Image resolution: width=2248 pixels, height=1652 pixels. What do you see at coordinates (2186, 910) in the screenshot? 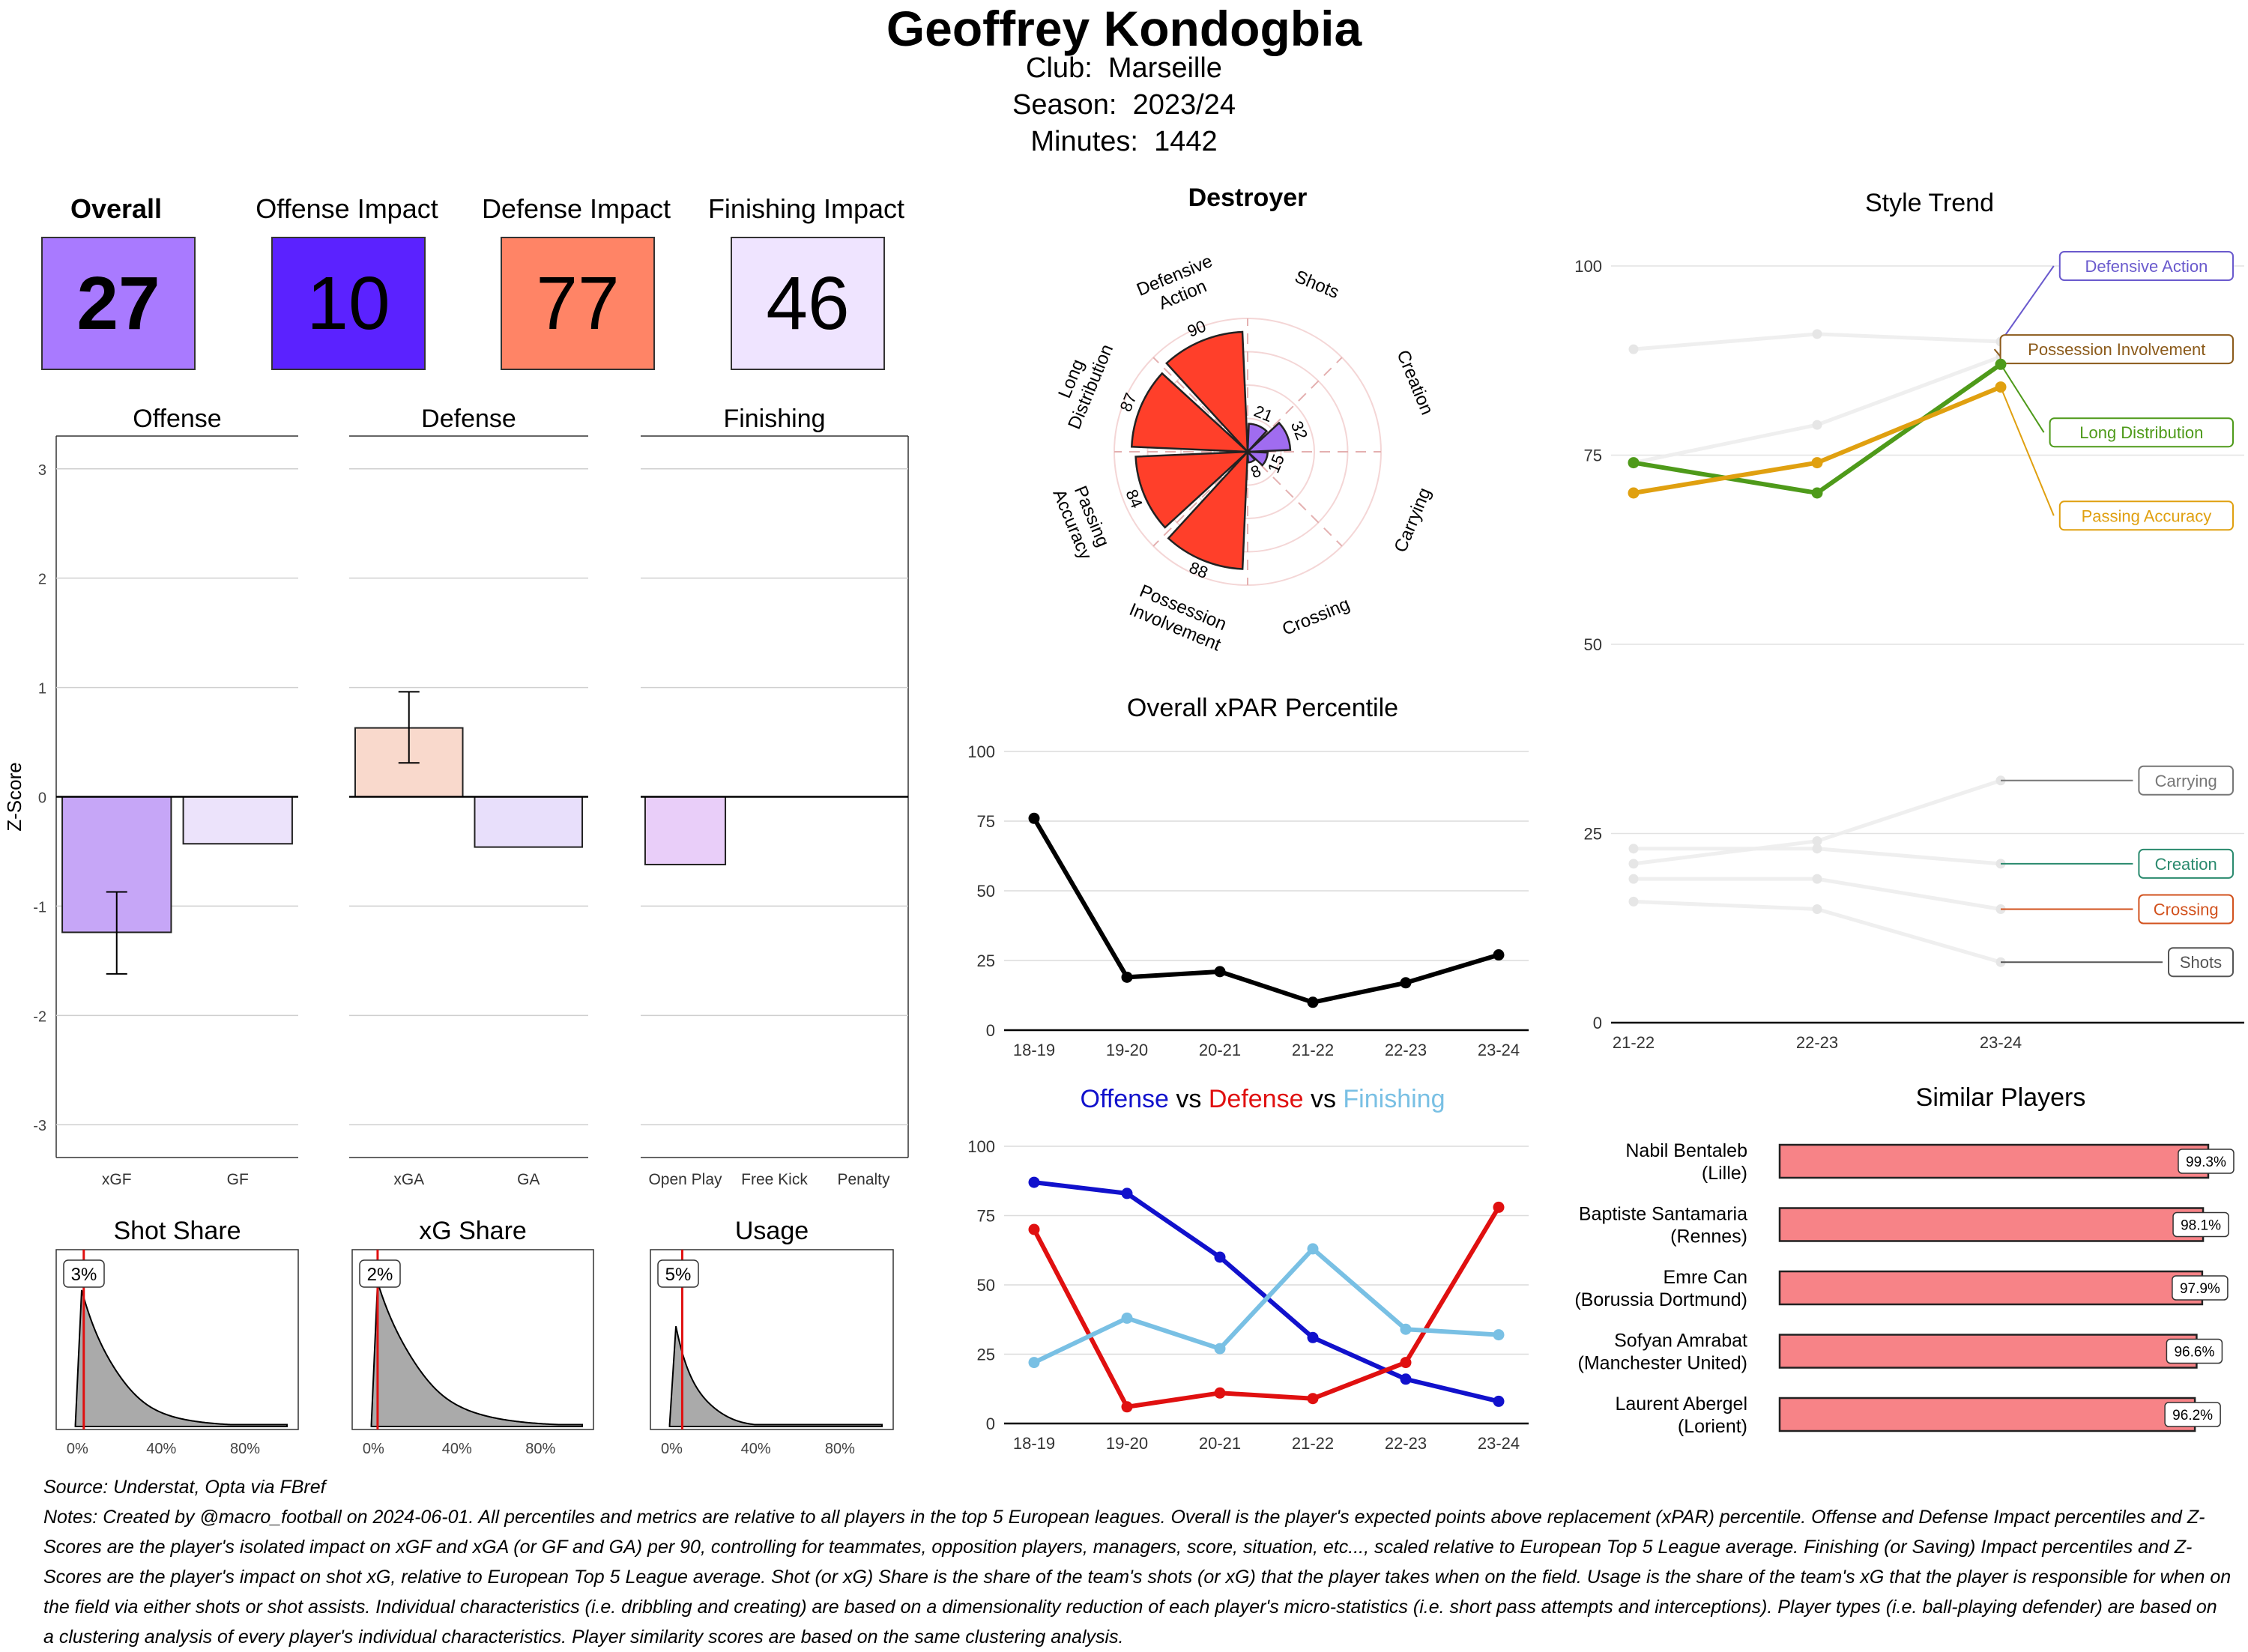
I see `style-series-label: Crossing` at bounding box center [2186, 910].